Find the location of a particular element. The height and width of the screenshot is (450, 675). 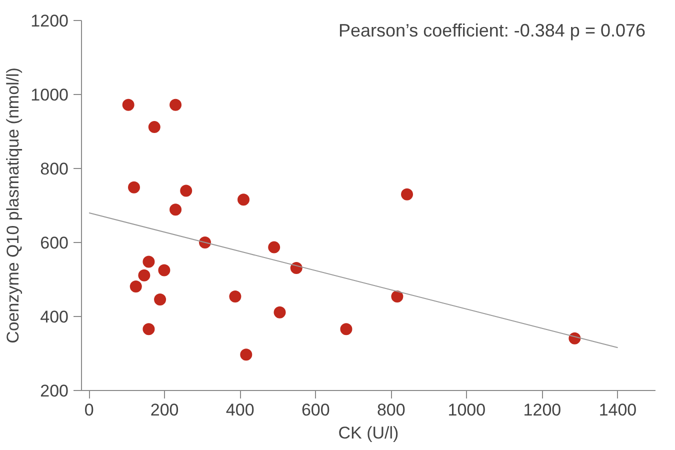

y-tick-label: 1000 is located at coordinates (49, 95).